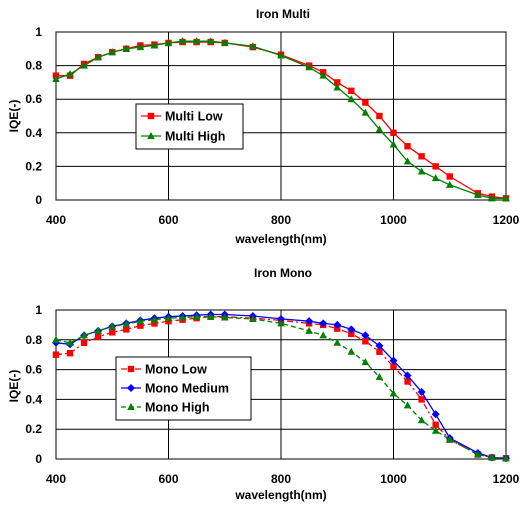 The image size is (529, 506). What do you see at coordinates (283, 273) in the screenshot?
I see `chart-title: Iron Mono` at bounding box center [283, 273].